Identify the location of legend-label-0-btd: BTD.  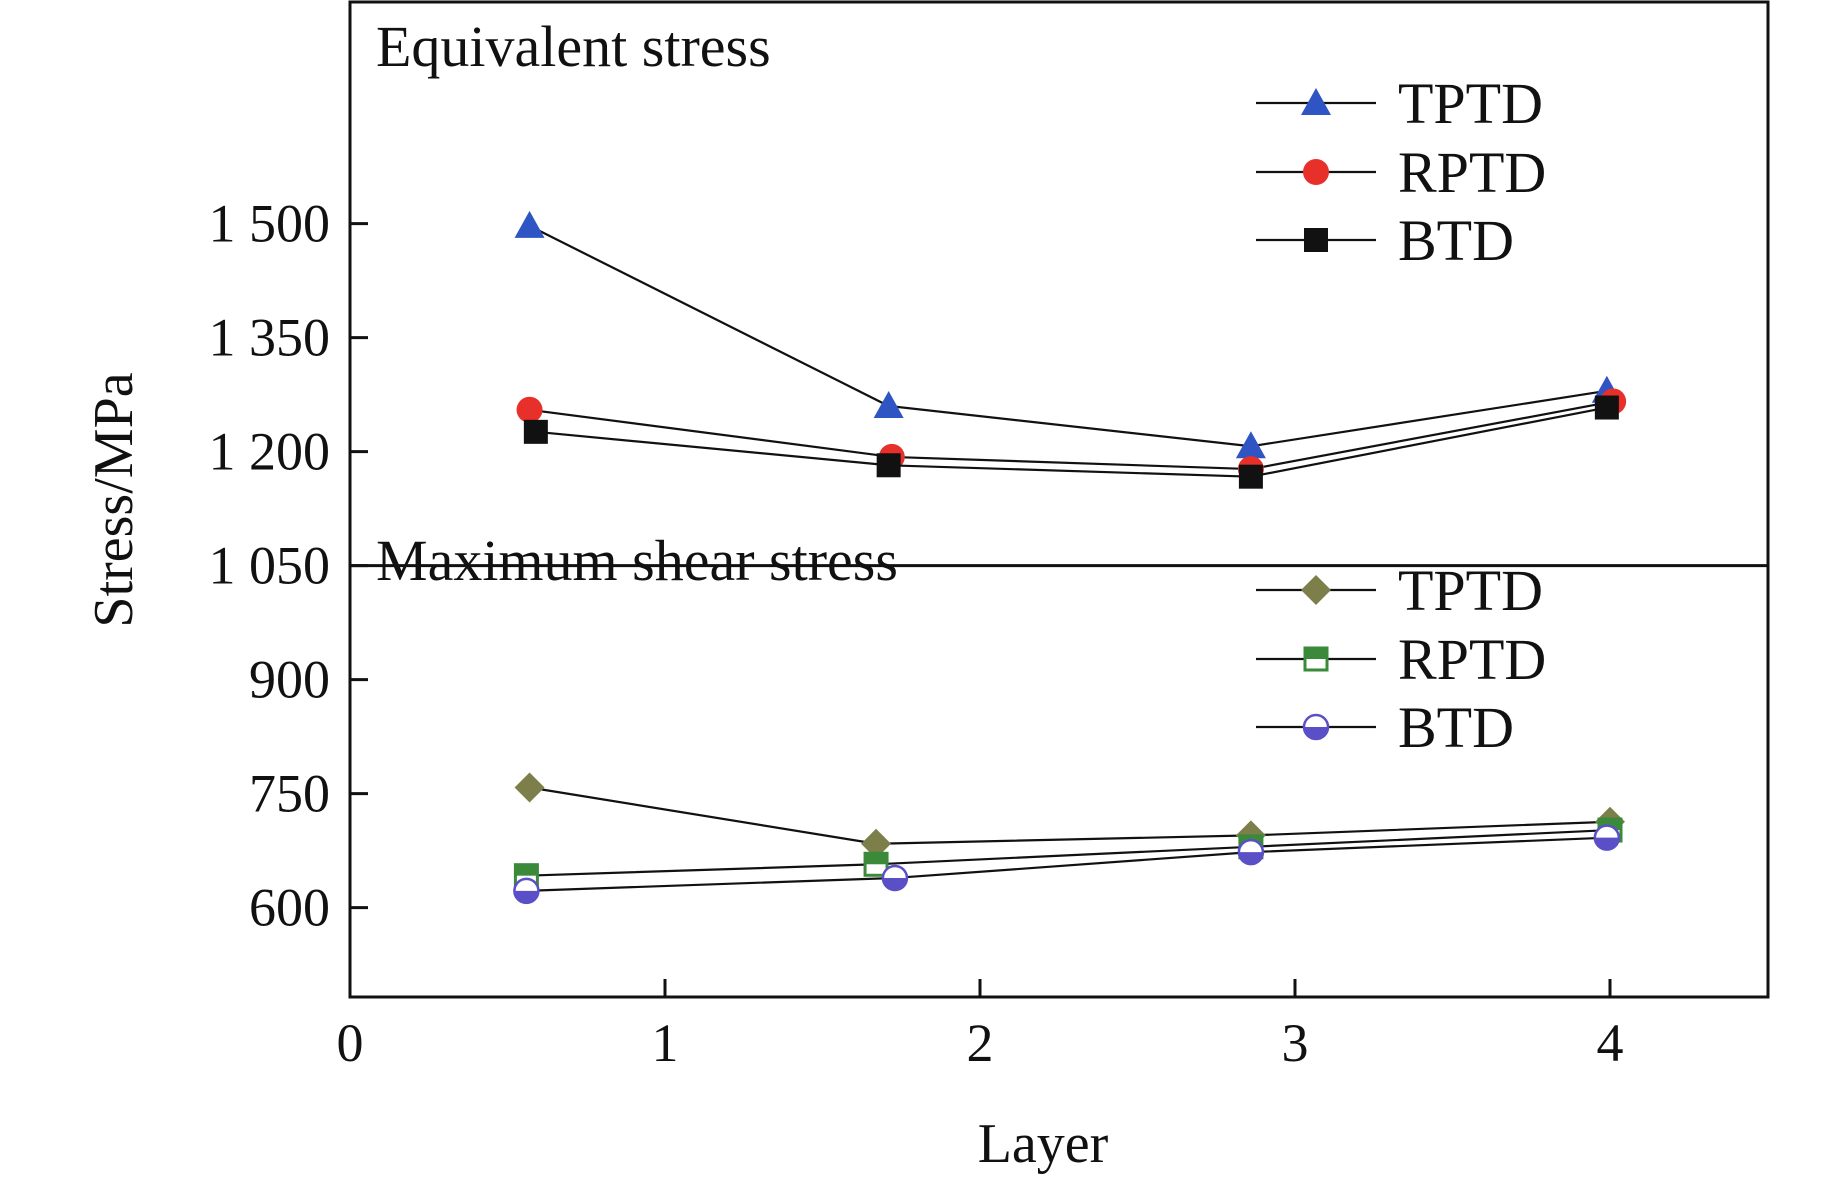
(1456, 240).